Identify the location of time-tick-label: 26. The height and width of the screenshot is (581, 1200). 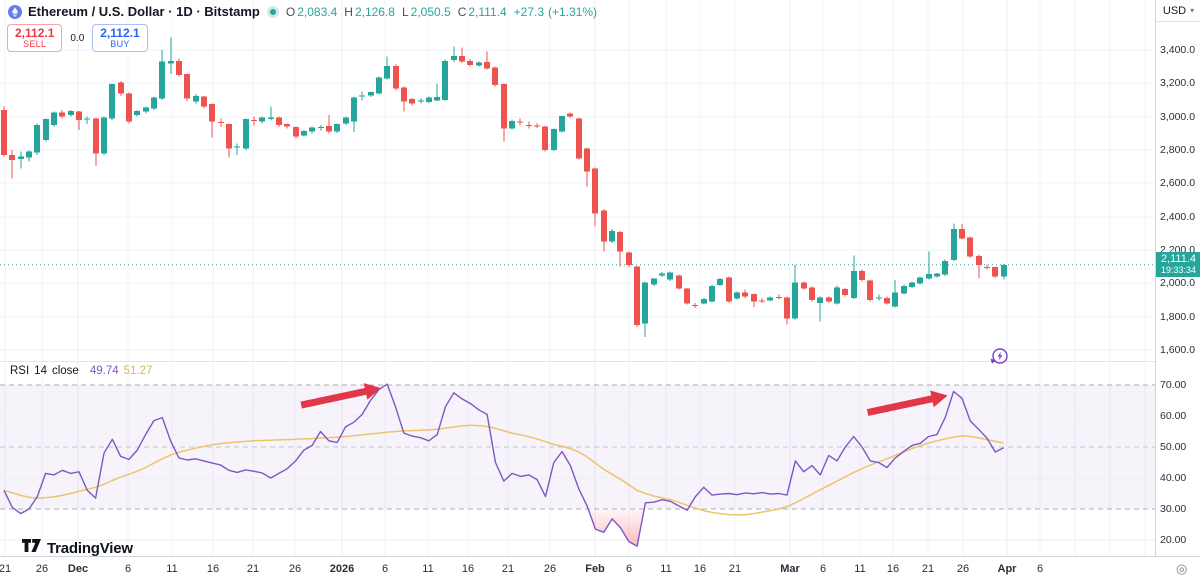
(963, 569).